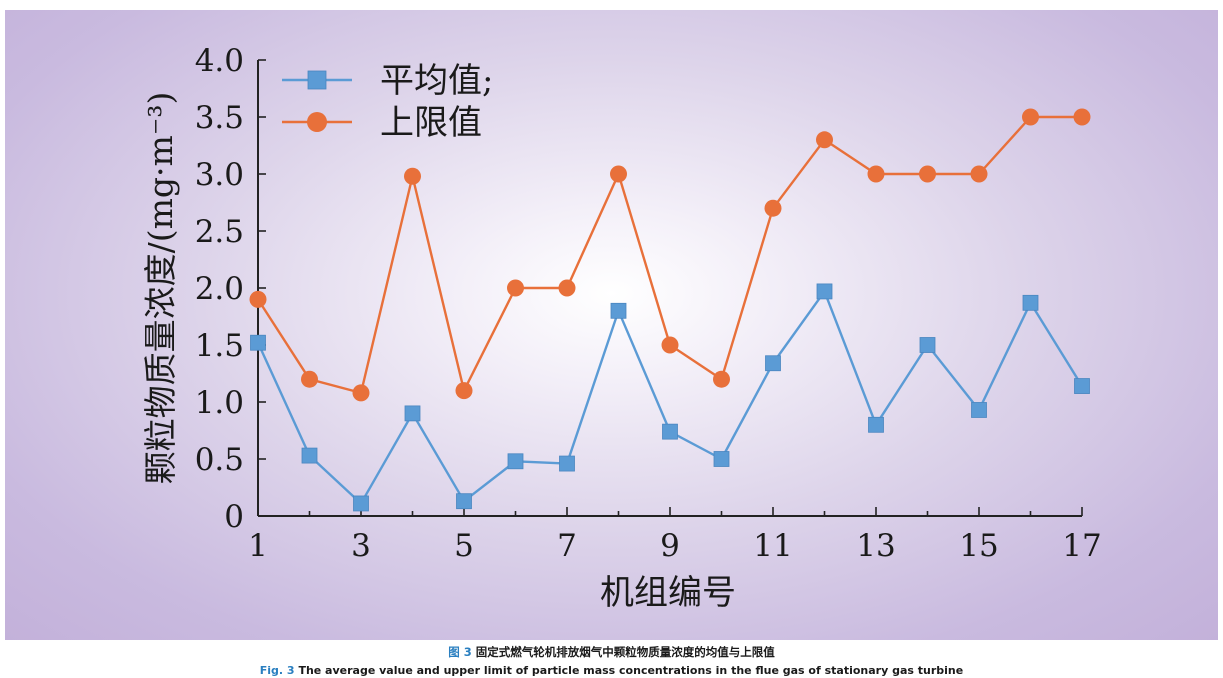 This screenshot has width=1223, height=678. What do you see at coordinates (436, 81) in the screenshot?
I see `legend-label-1: 平均值;` at bounding box center [436, 81].